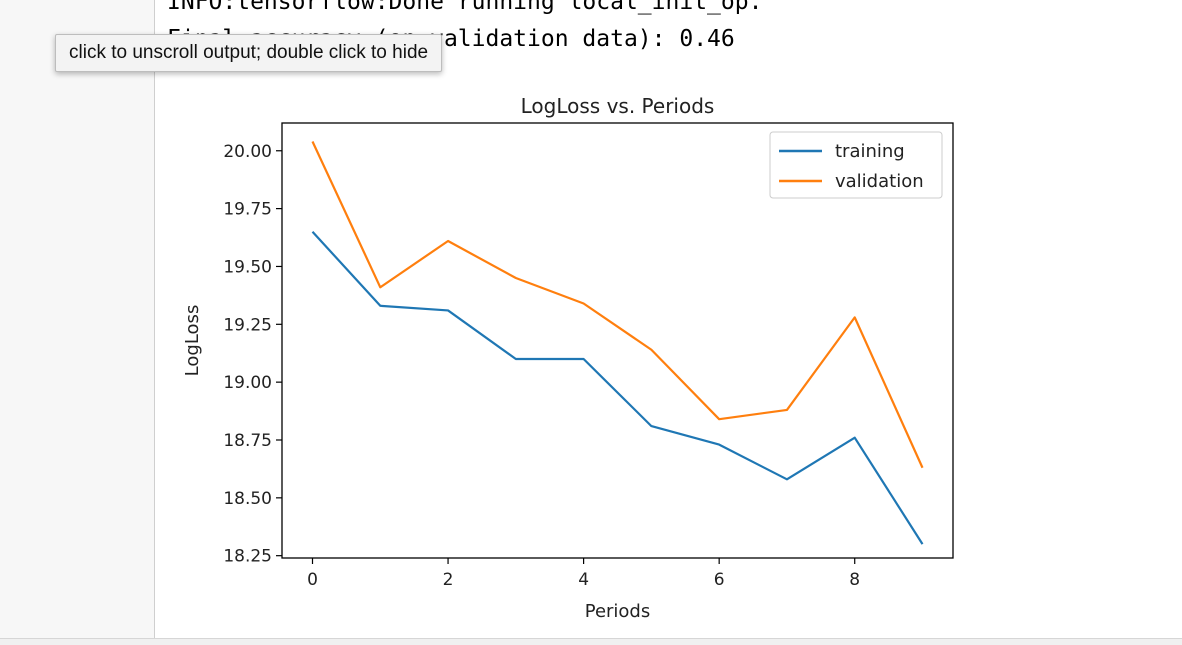 This screenshot has width=1182, height=645. Describe the element at coordinates (719, 580) in the screenshot. I see `x-tick-label: 6` at that location.